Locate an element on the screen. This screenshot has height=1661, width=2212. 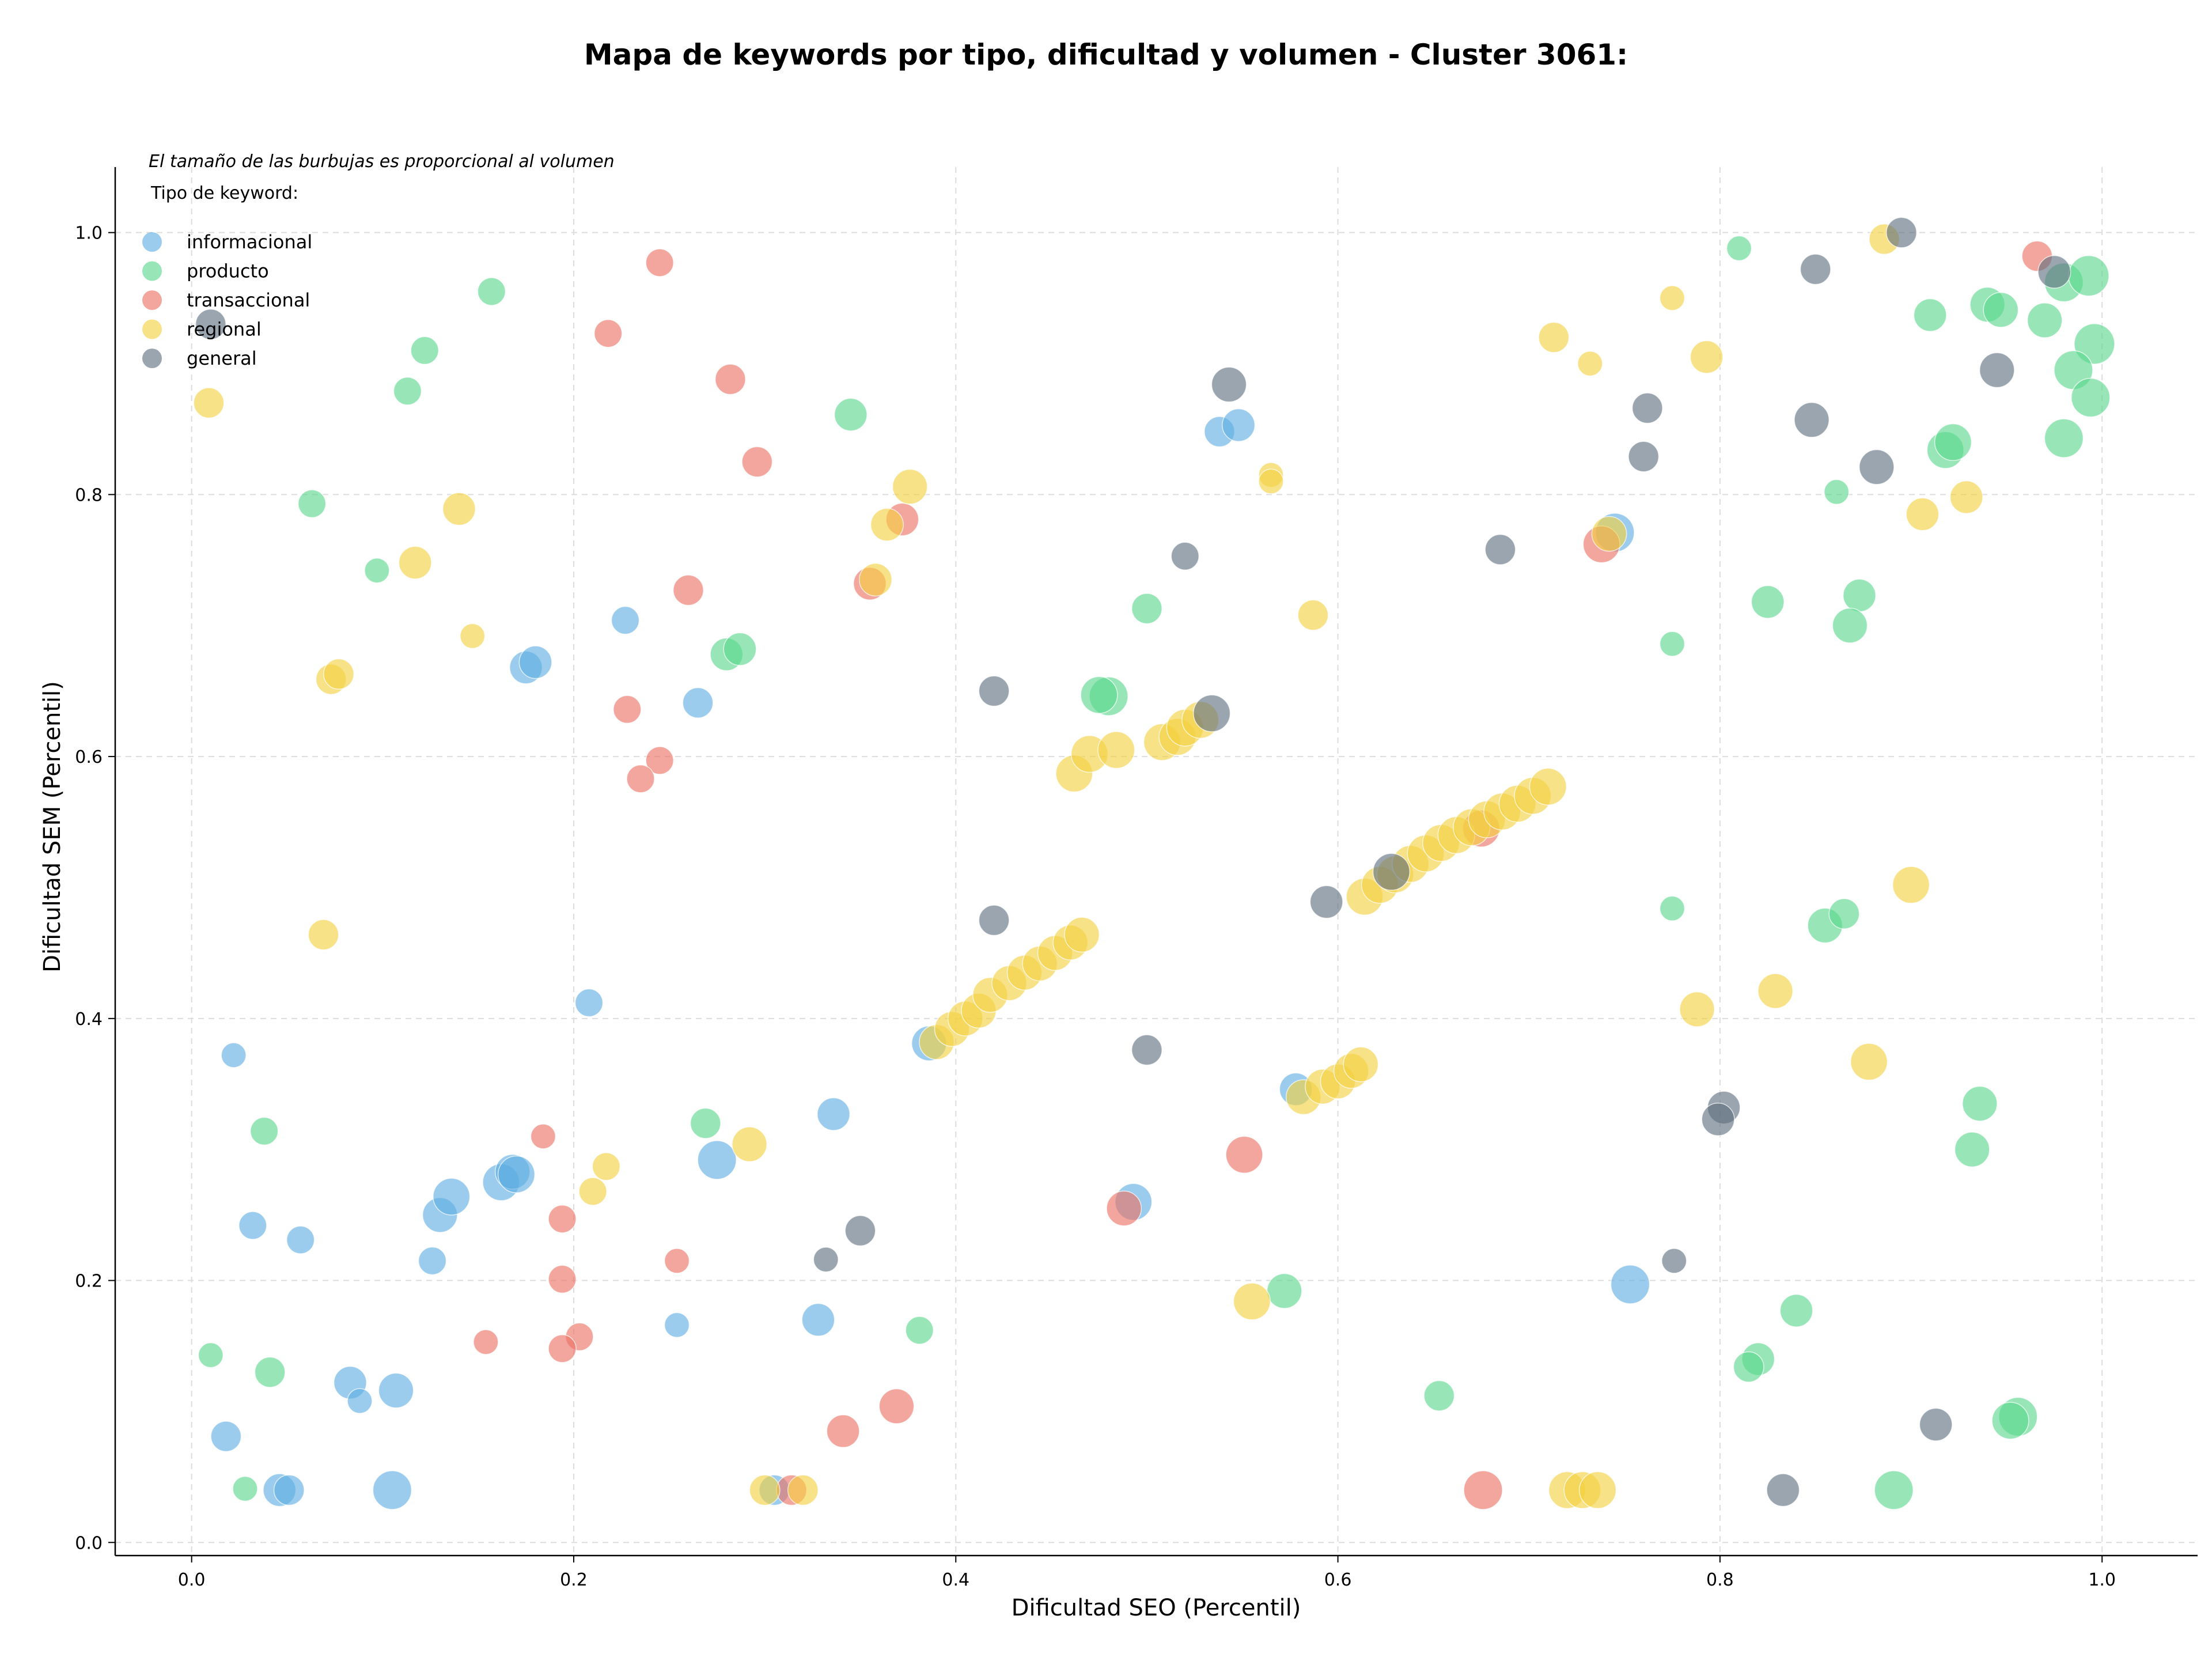
legend-marker-general is located at coordinates (152, 358).